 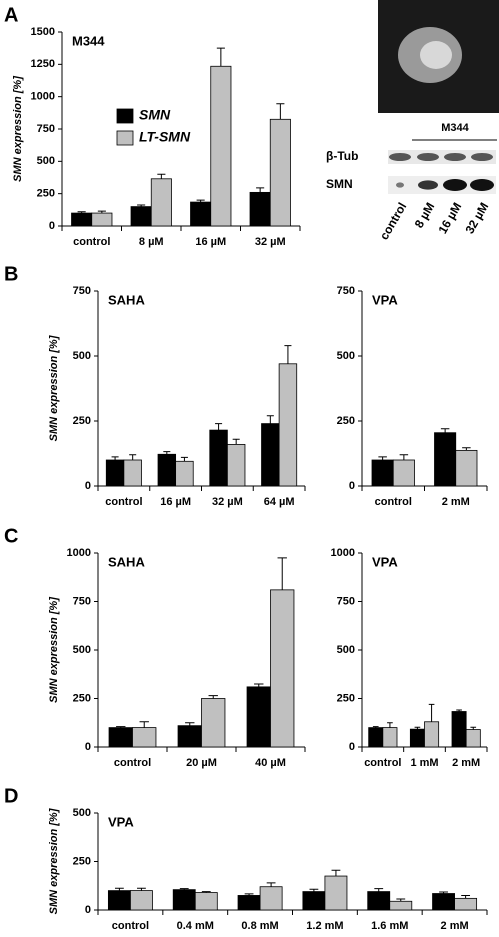 What do you see at coordinates (424, 763) in the screenshot?
I see `x-tick-label: 1 mM` at bounding box center [424, 763].